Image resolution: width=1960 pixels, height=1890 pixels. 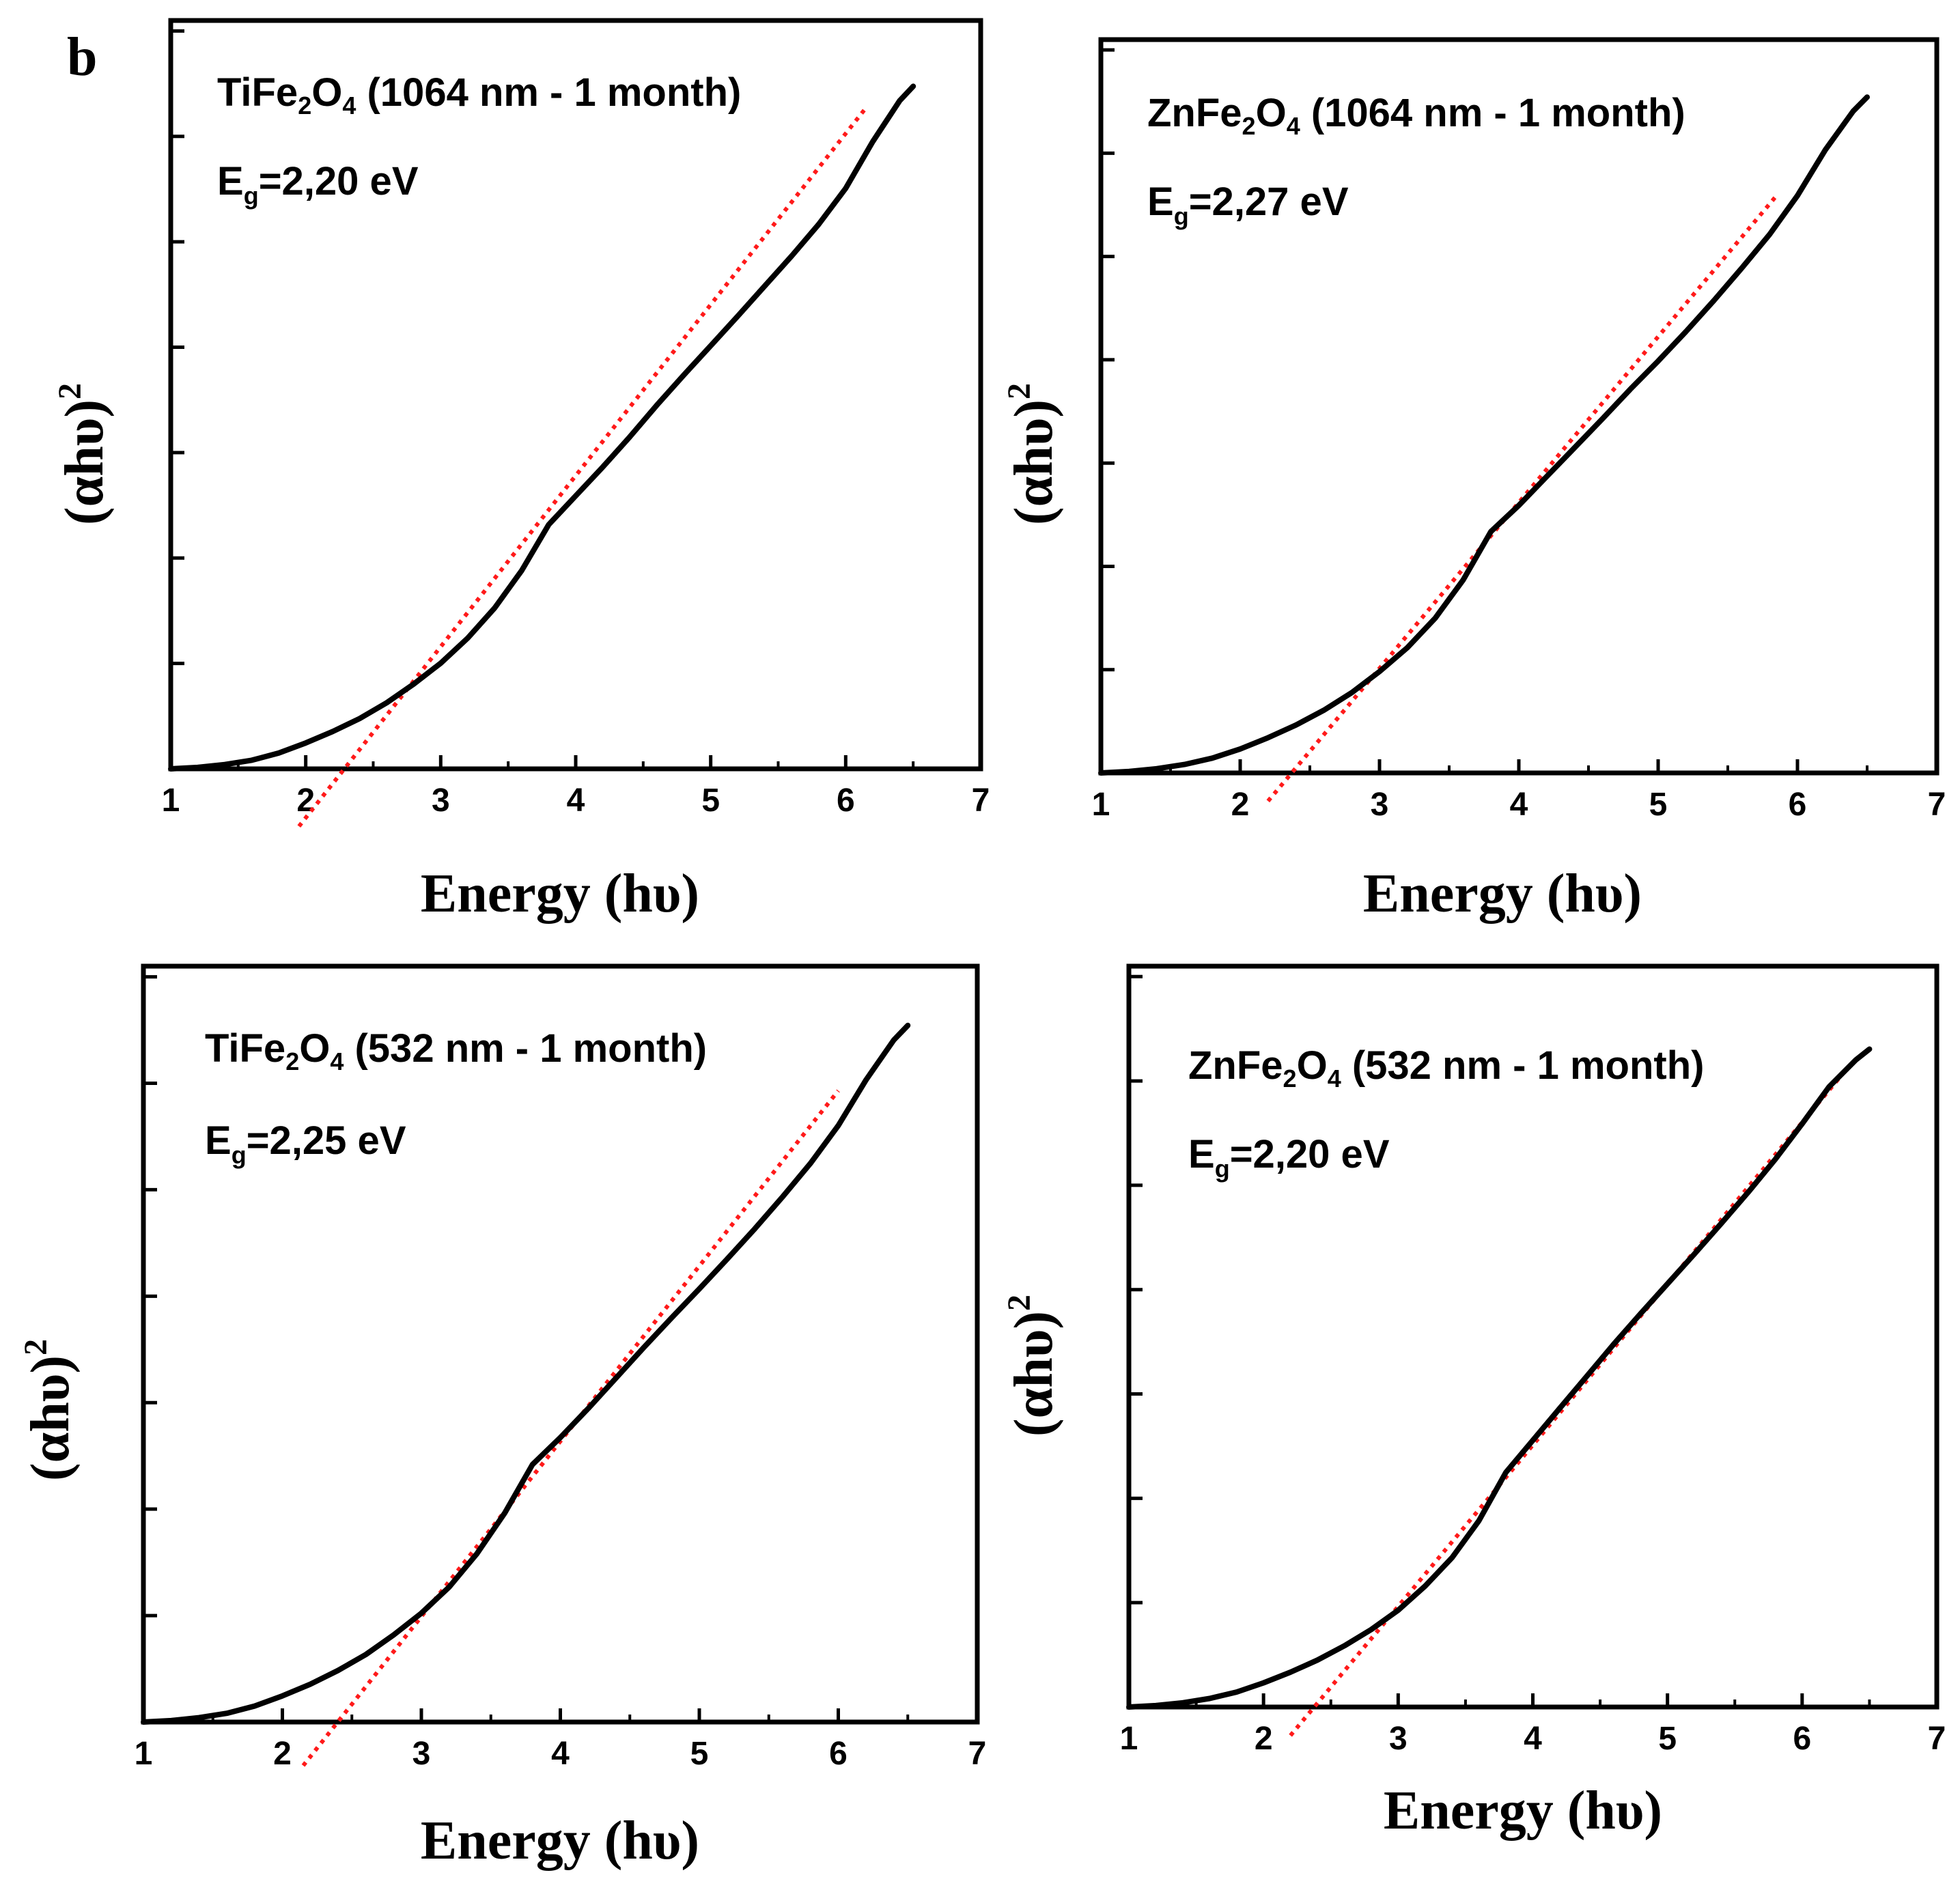 What do you see at coordinates (82, 57) in the screenshot?
I see `panel-label: b` at bounding box center [82, 57].